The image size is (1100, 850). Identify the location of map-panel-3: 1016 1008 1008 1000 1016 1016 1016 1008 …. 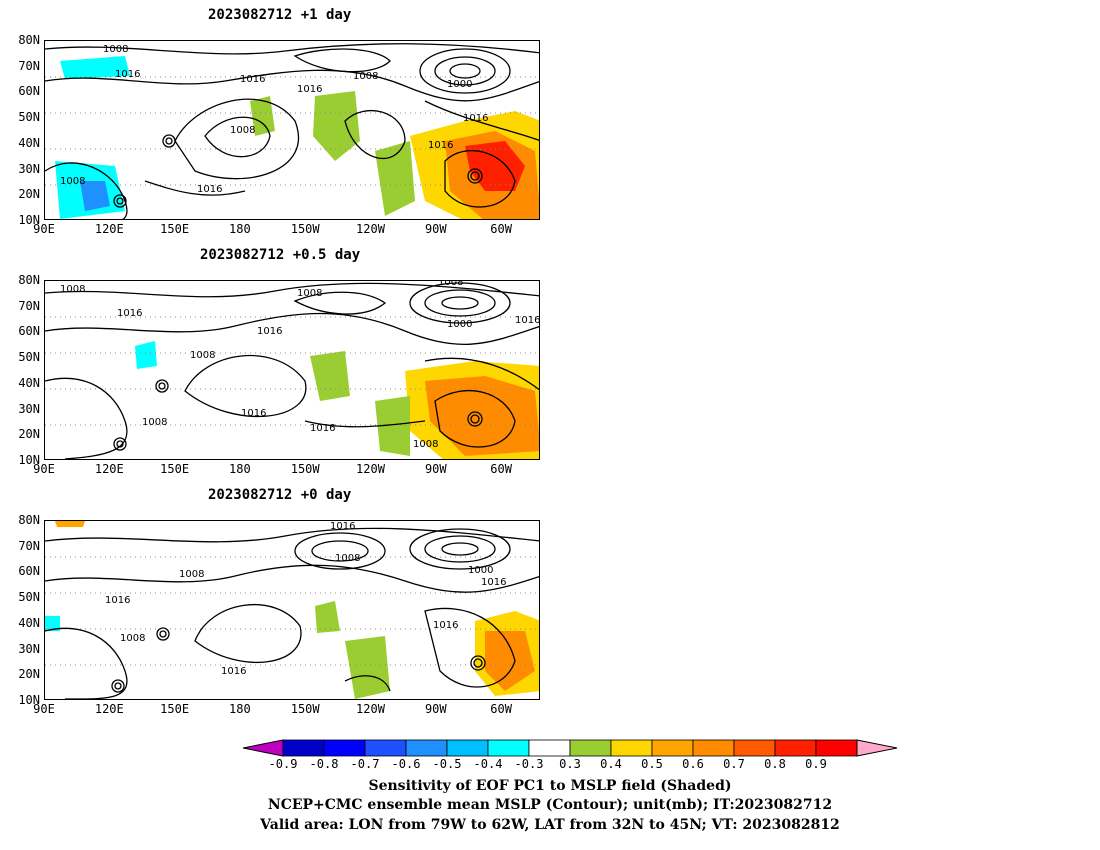
(292, 610).